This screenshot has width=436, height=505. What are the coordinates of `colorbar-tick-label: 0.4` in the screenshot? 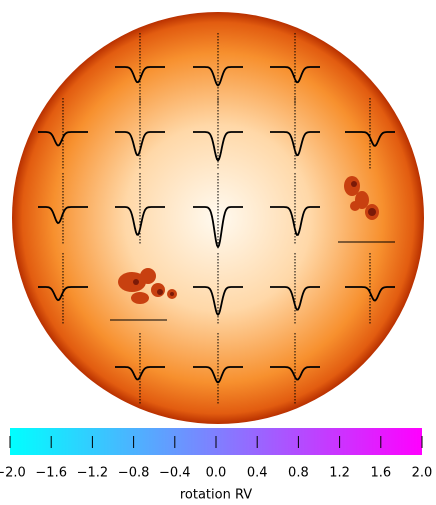 It's located at (257, 473).